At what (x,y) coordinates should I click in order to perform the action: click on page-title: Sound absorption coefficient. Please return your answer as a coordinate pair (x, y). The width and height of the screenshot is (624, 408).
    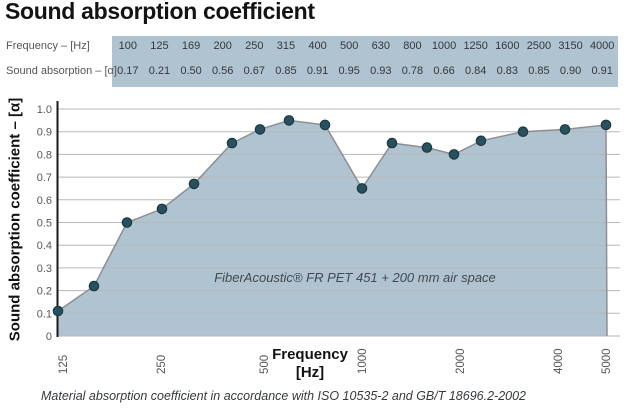
    Looking at the image, I should click on (160, 12).